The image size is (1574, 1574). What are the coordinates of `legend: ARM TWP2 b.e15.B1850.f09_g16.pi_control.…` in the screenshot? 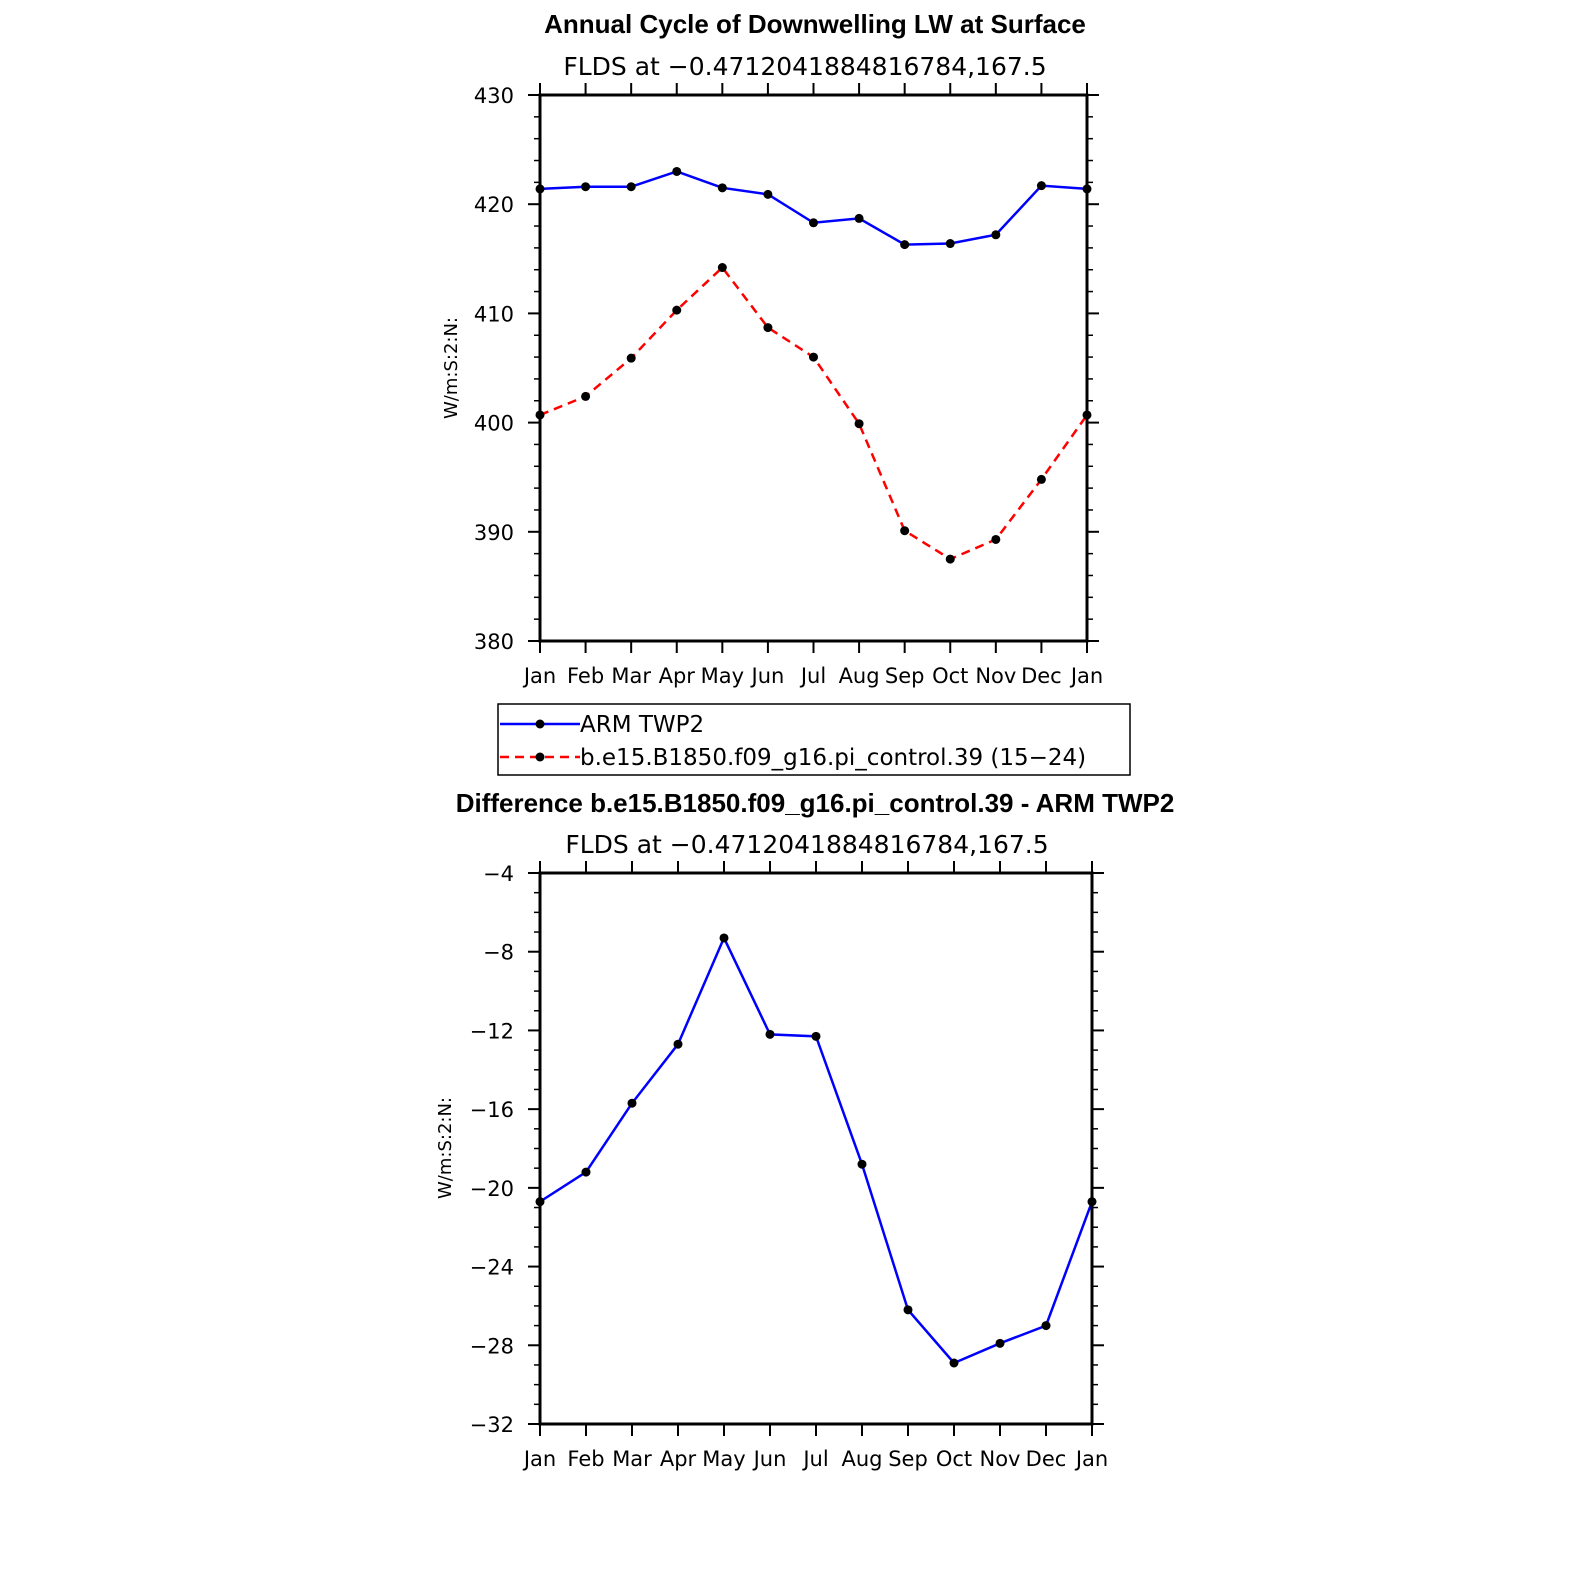 It's located at (814, 739).